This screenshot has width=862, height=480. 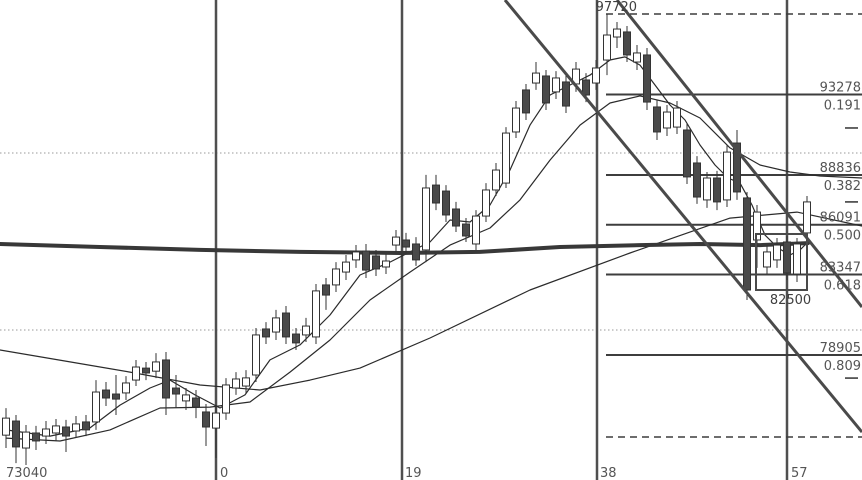 What do you see at coordinates (413, 473) in the screenshot?
I see `x-axis-label: 19` at bounding box center [413, 473].